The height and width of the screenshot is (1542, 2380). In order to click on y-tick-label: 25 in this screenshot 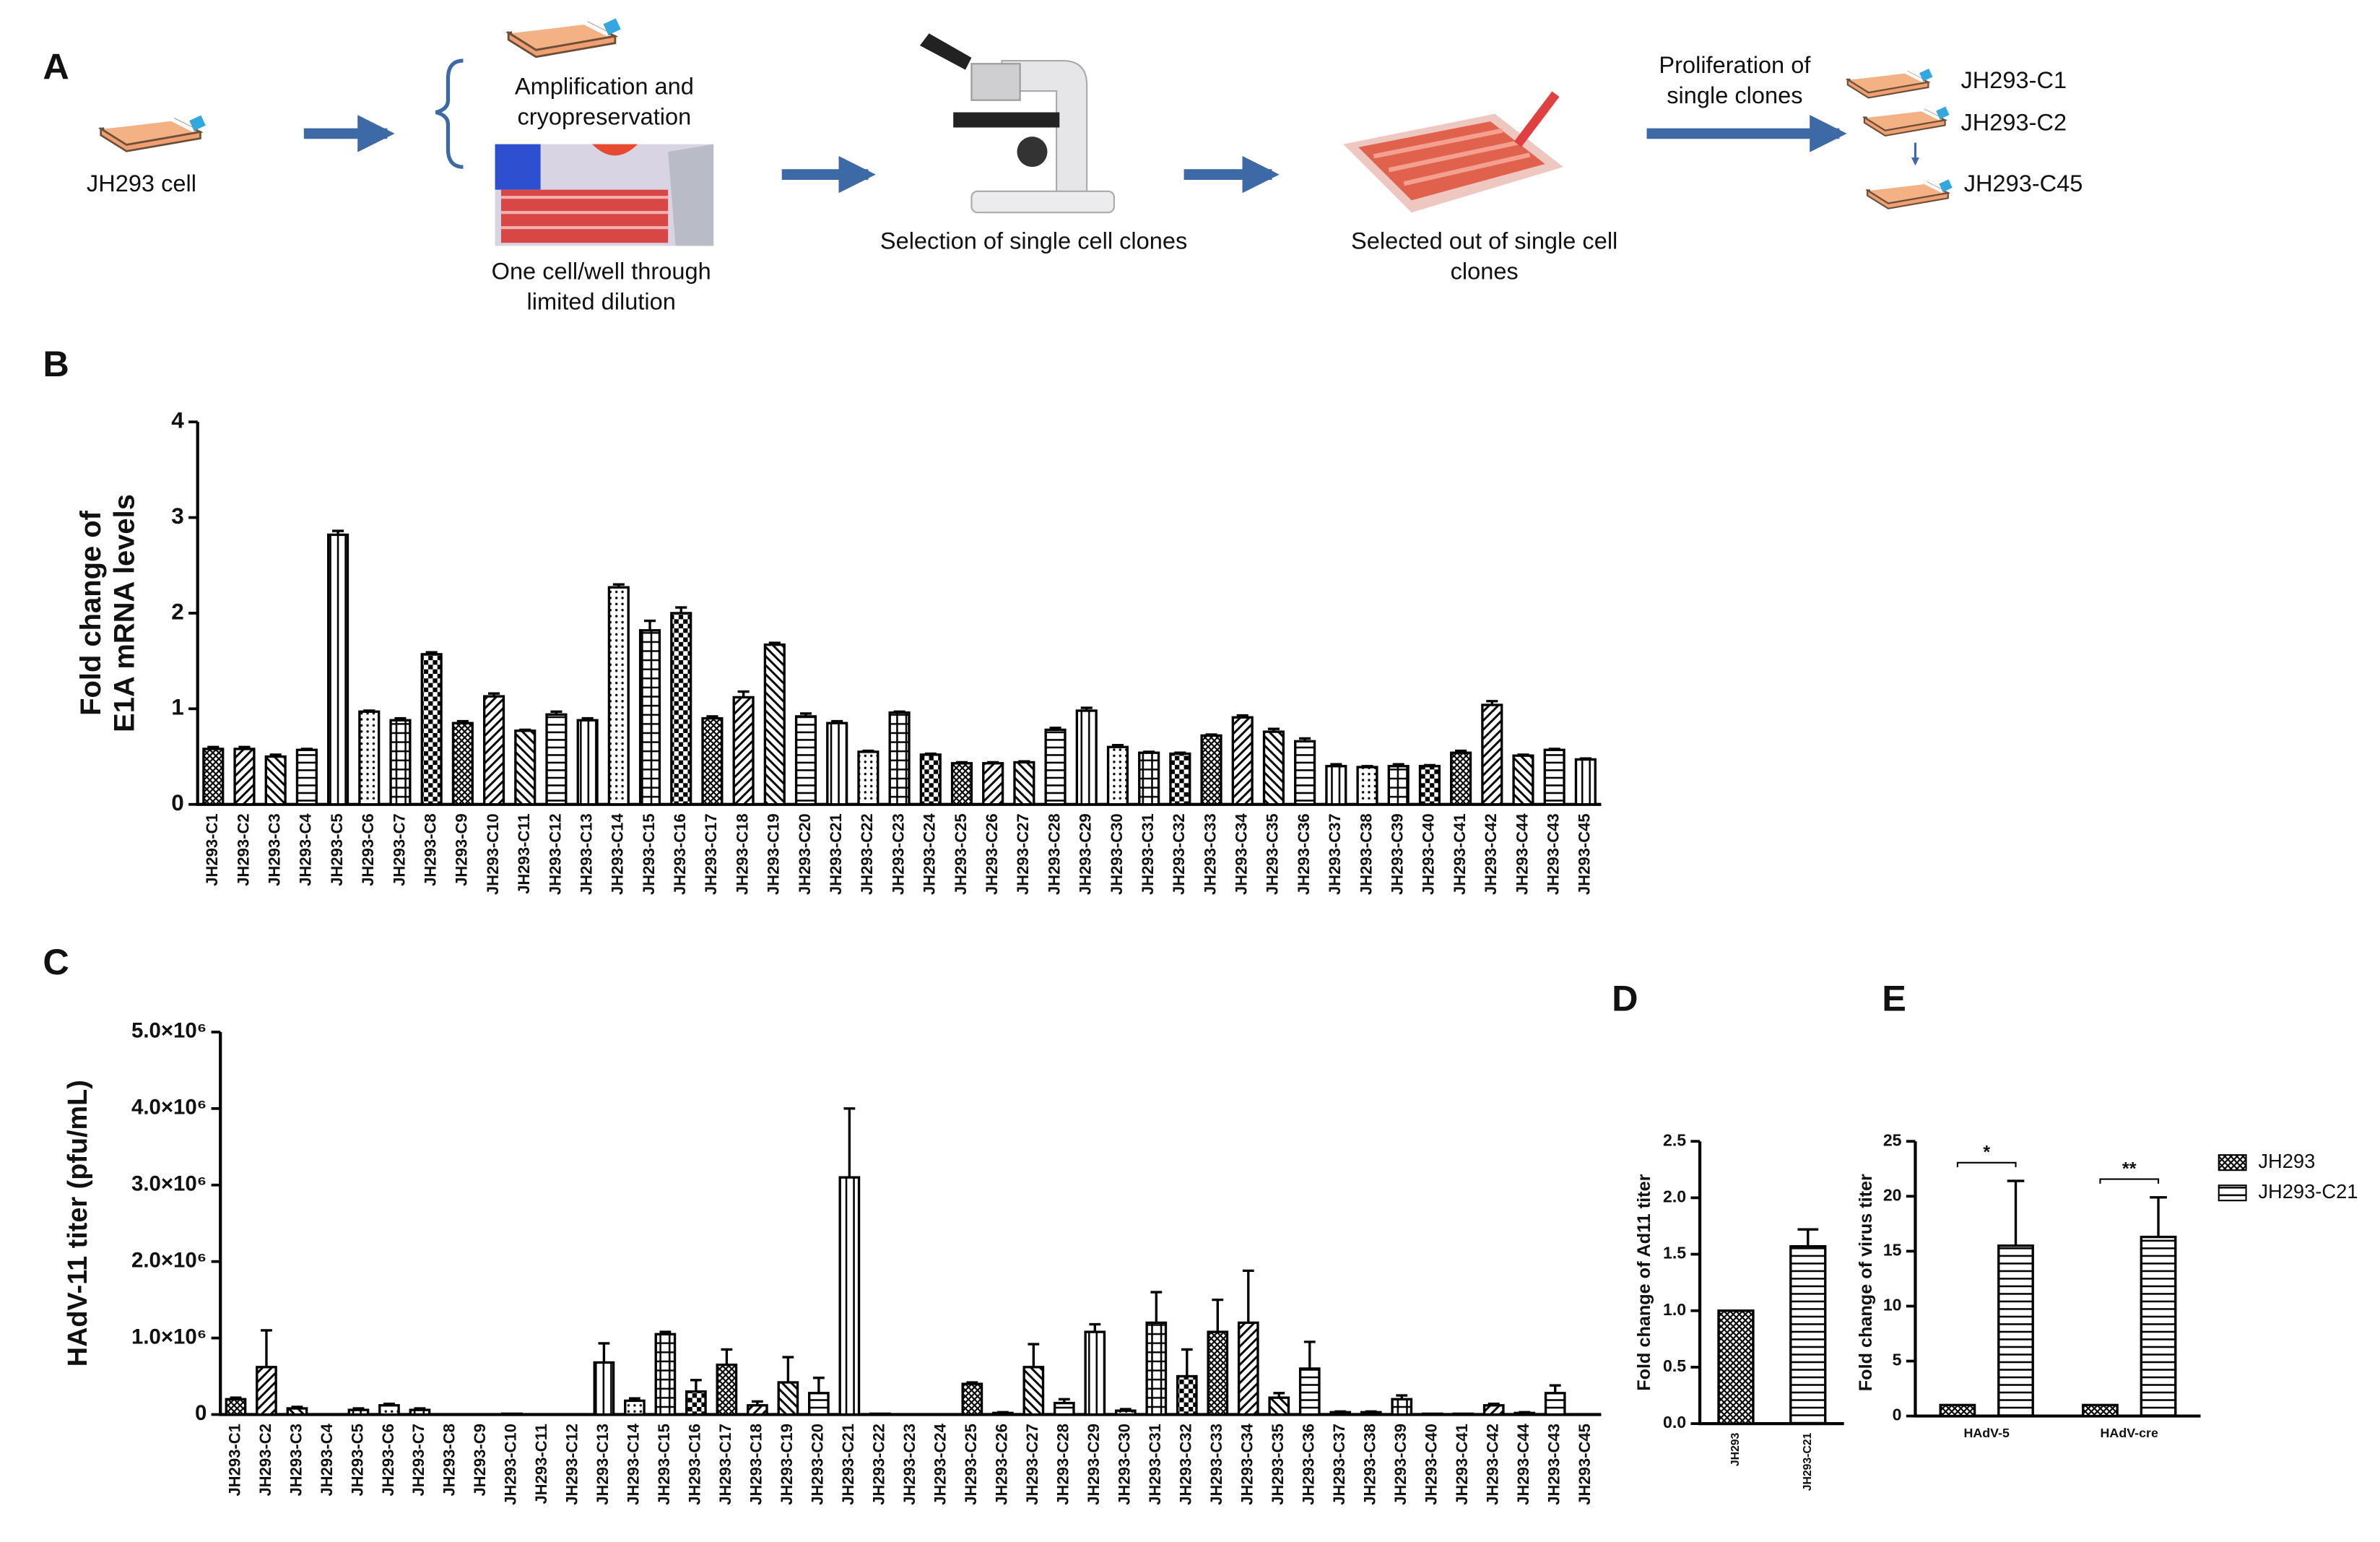, I will do `click(1892, 1139)`.